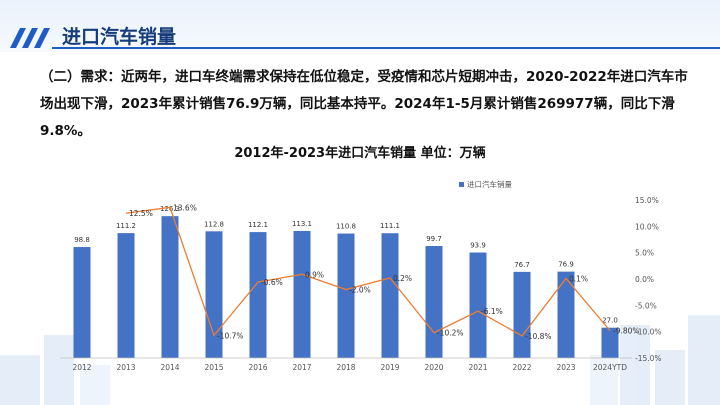  What do you see at coordinates (402, 278) in the screenshot?
I see `growth-label-2019: 0.2%` at bounding box center [402, 278].